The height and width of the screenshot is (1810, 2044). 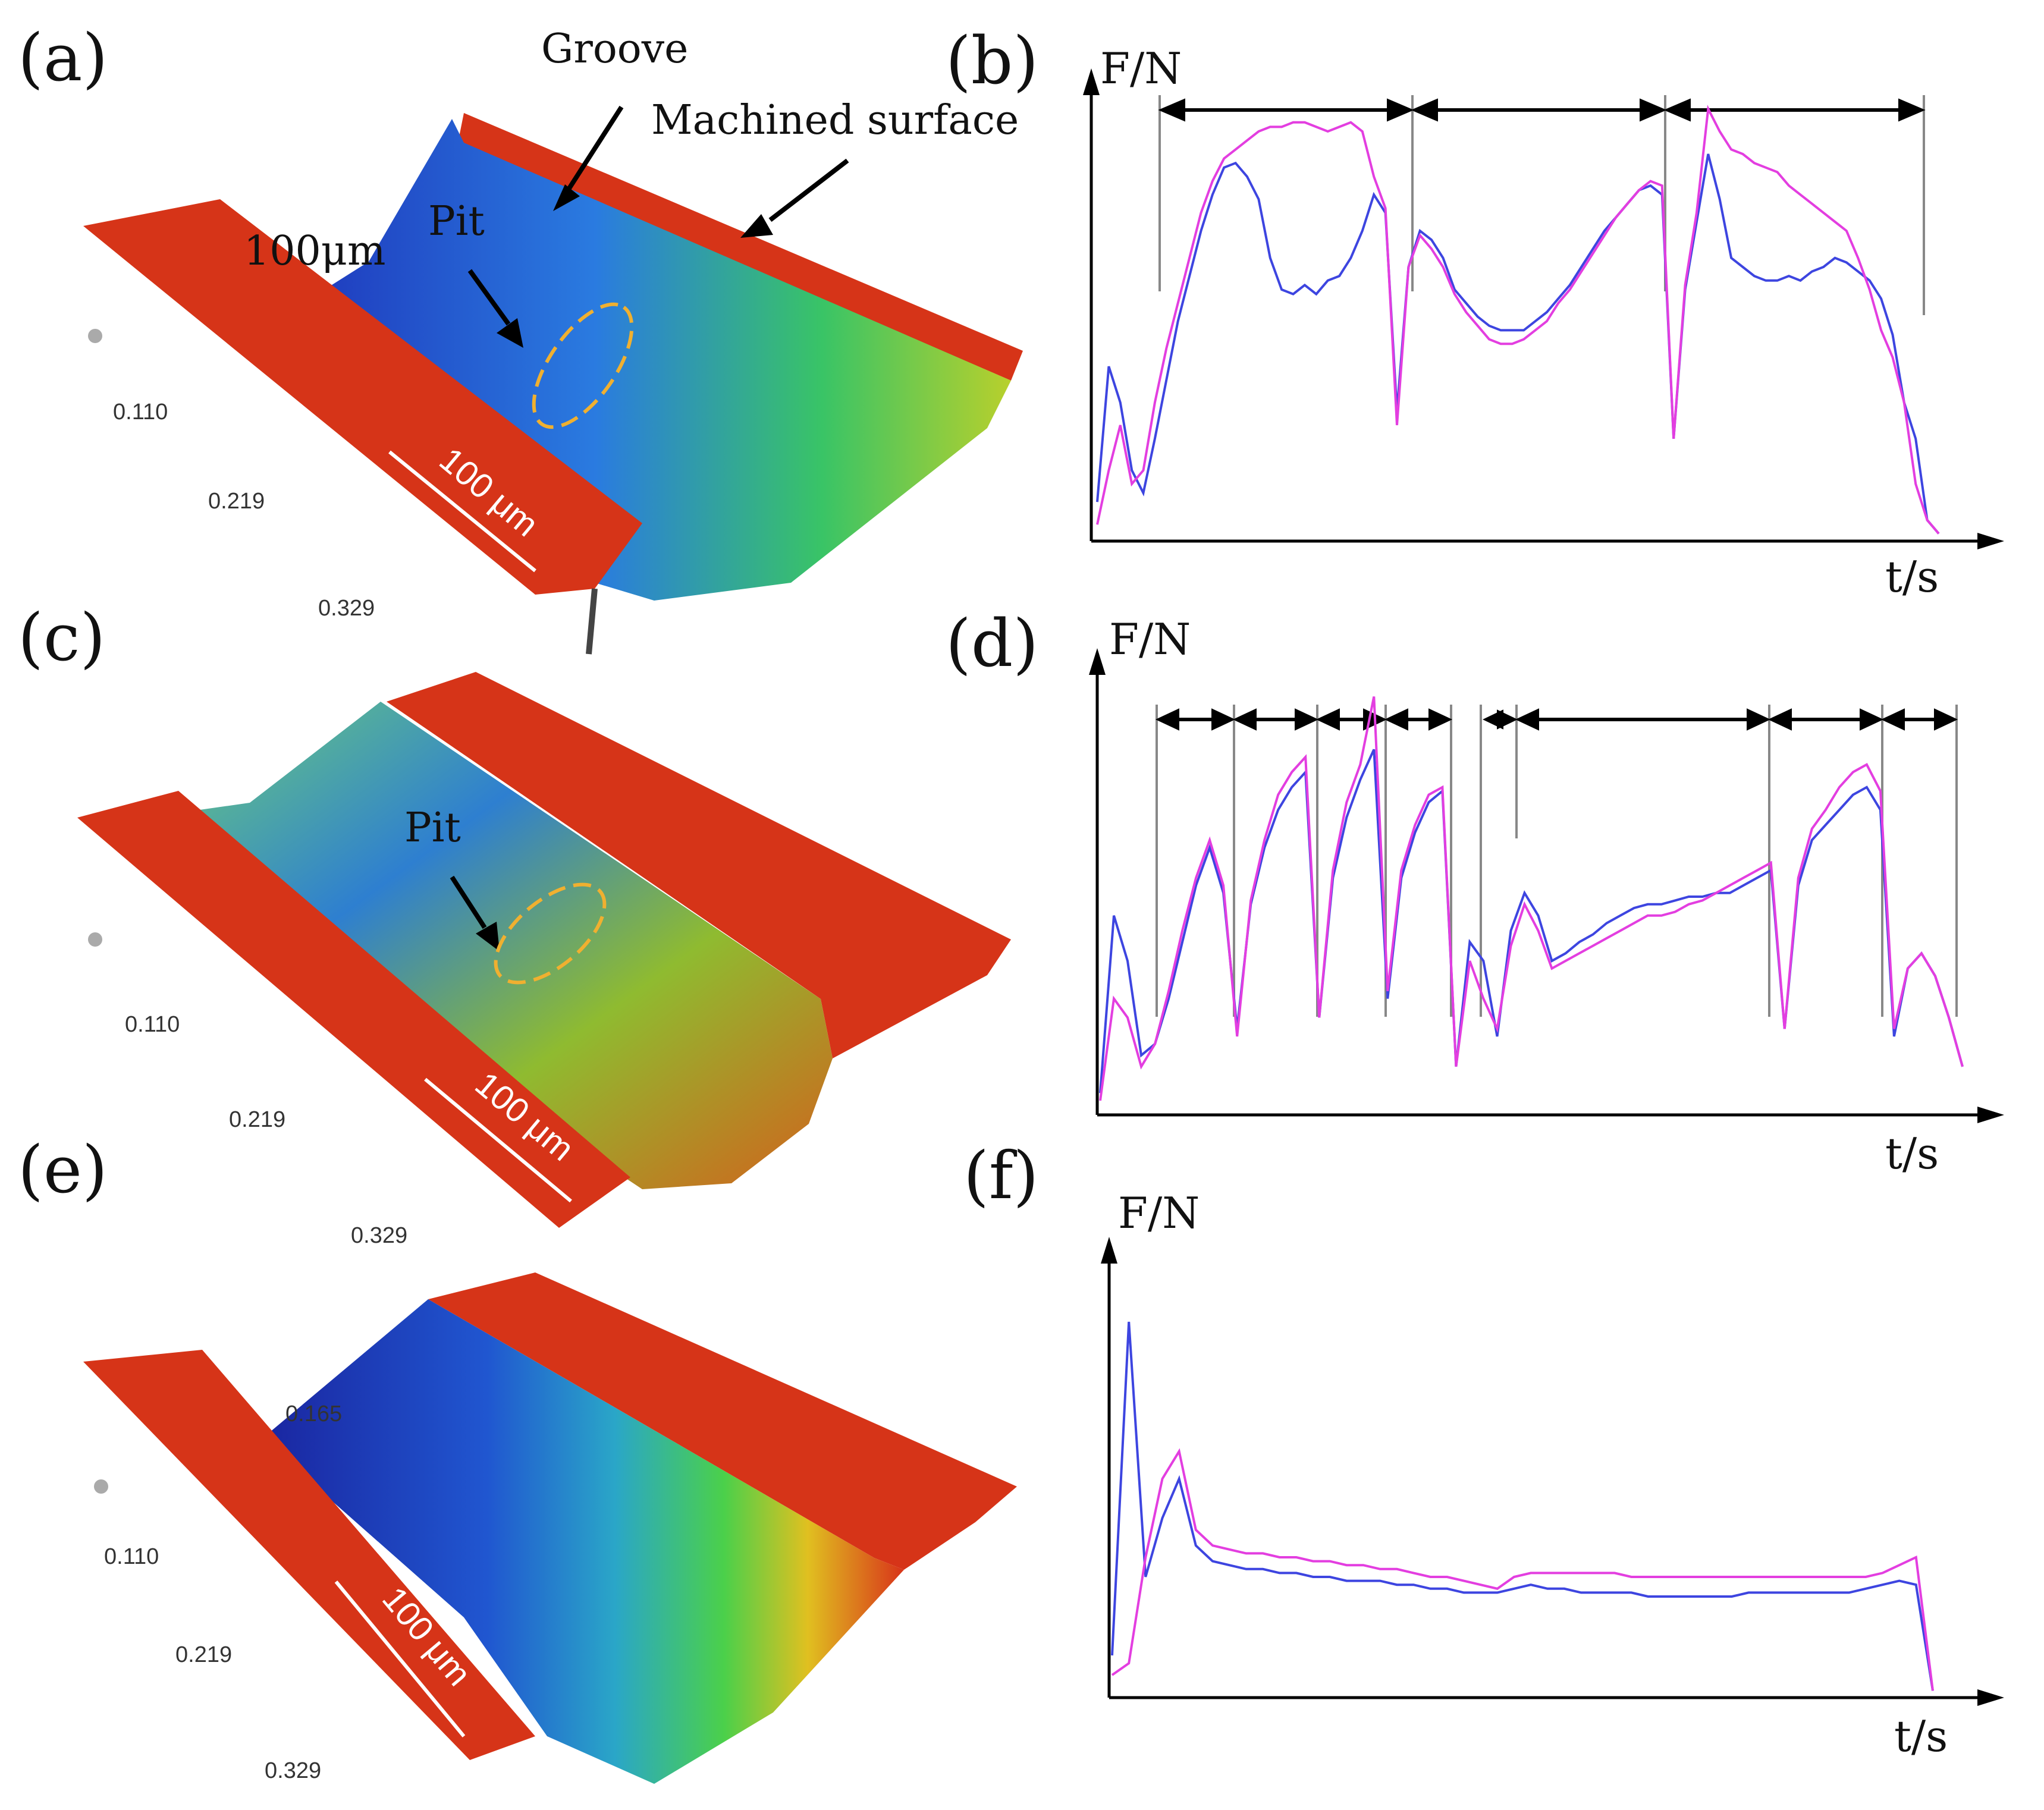 What do you see at coordinates (1109, 1250) in the screenshot?
I see `panel-f-y-arrowhead` at bounding box center [1109, 1250].